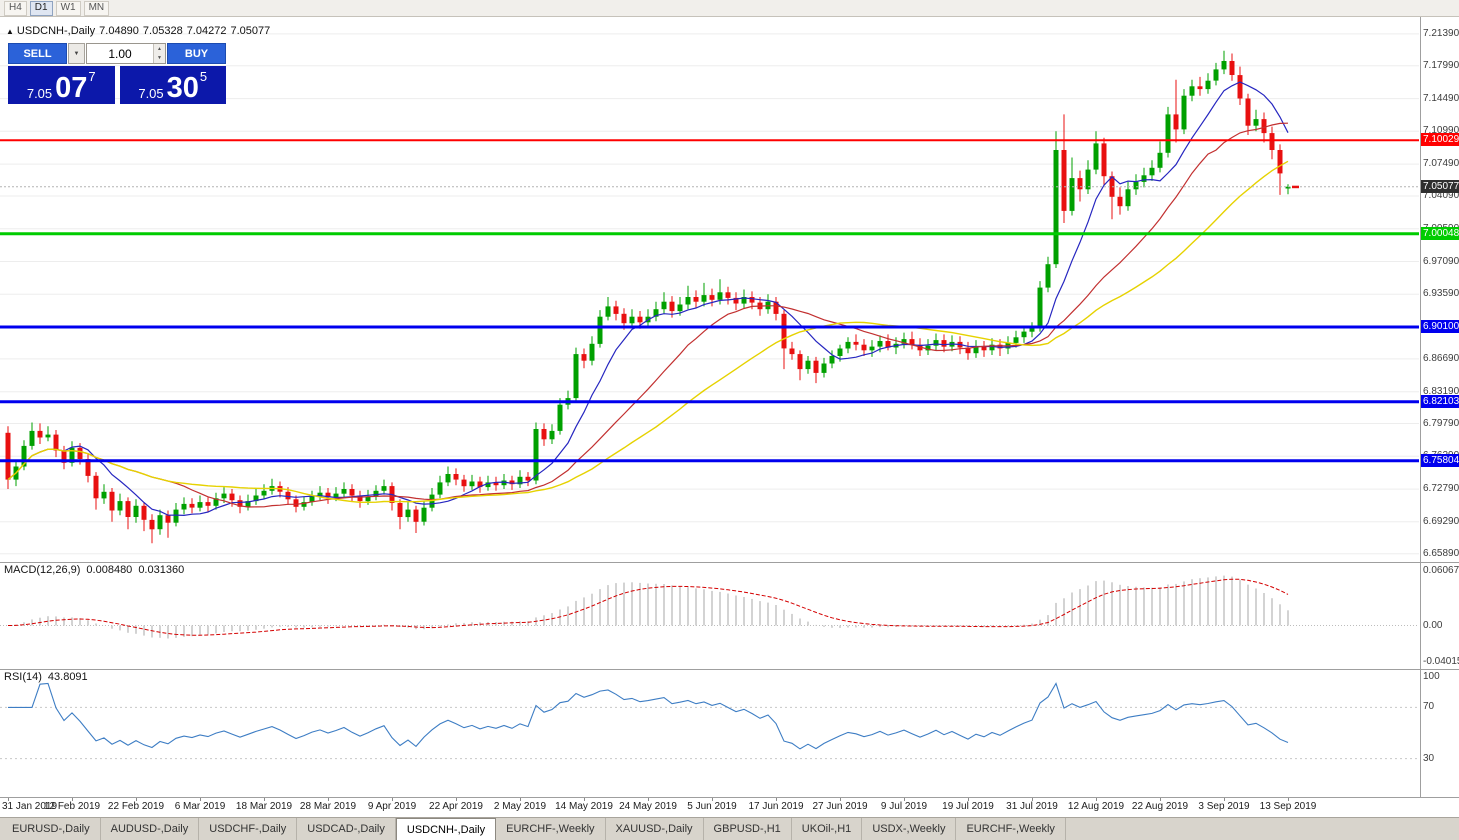 The image size is (1459, 840). What do you see at coordinates (1441, 130) in the screenshot?
I see `price-tick-label: 7.10990` at bounding box center [1441, 130].